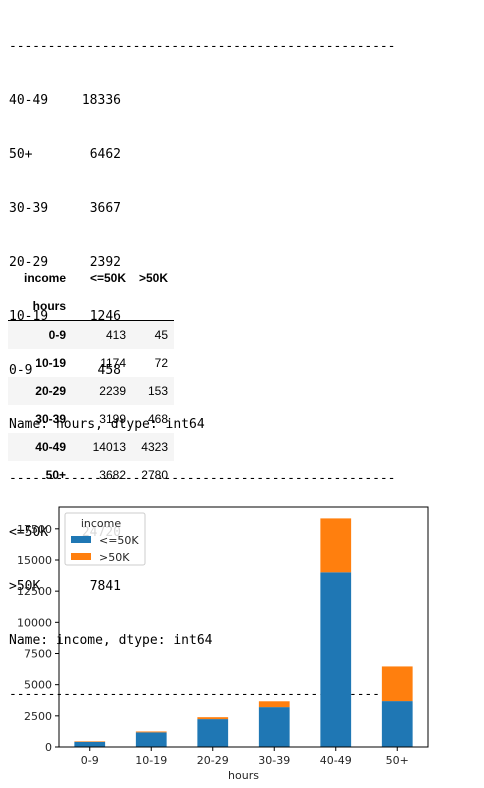  I want to click on cell-le50k: 2239, so click(112, 391).